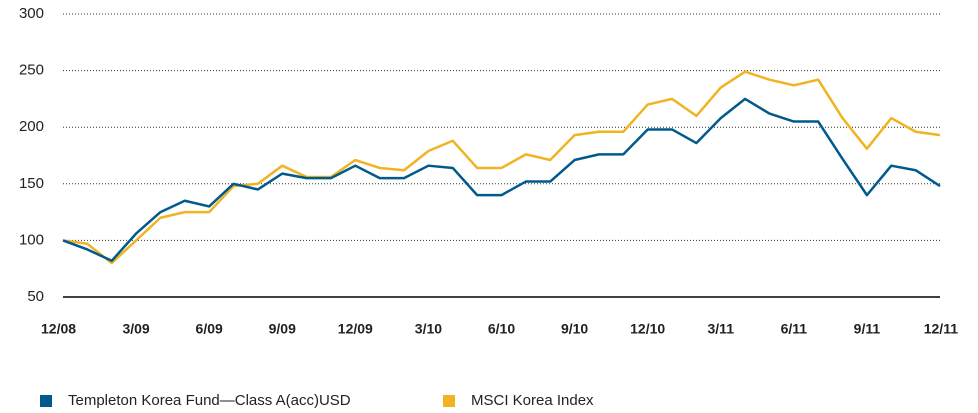 This screenshot has height=413, width=978. What do you see at coordinates (31, 239) in the screenshot?
I see `y-tick-label: 100` at bounding box center [31, 239].